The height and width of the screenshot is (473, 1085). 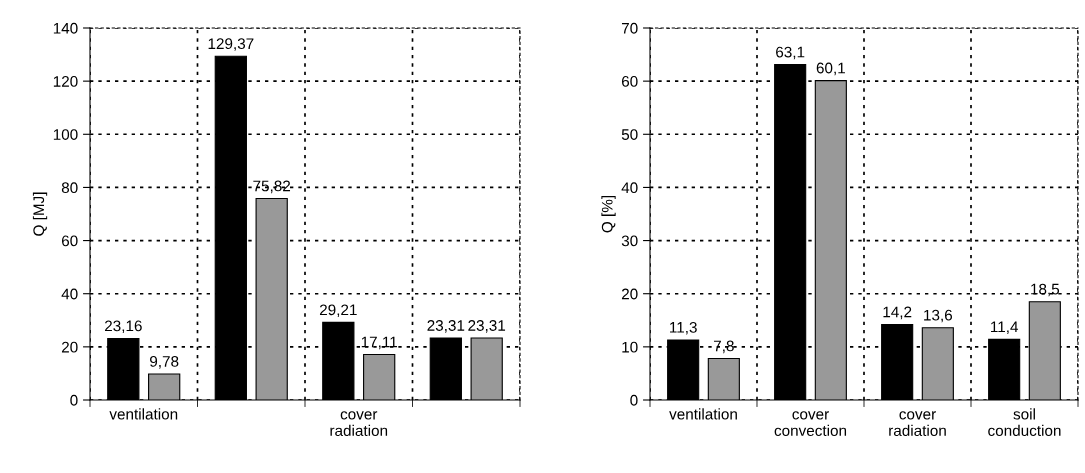 I want to click on data-label: 7,8, so click(x=723, y=347).